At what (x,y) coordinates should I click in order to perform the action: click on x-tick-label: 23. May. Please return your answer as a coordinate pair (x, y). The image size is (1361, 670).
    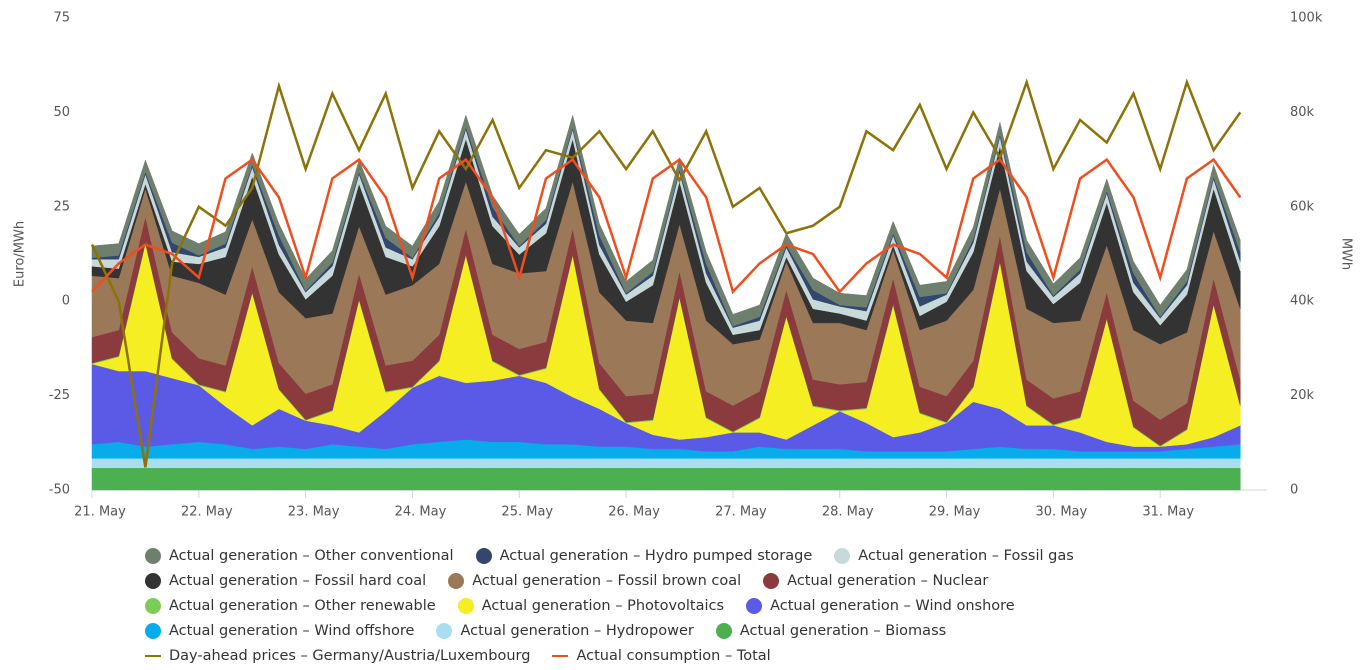
    Looking at the image, I should click on (314, 512).